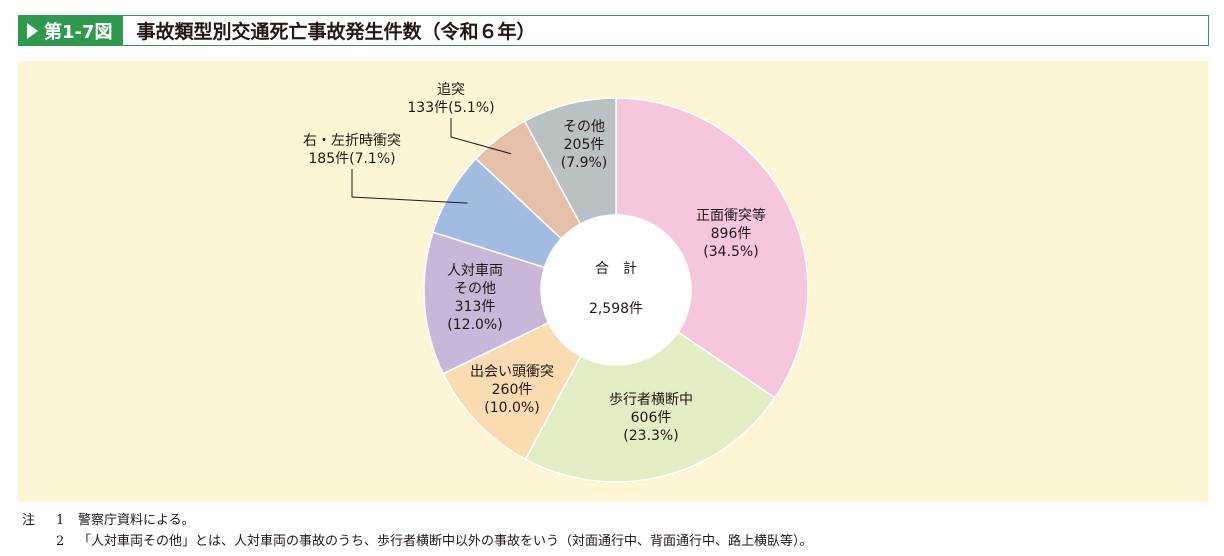 The image size is (1224, 556). What do you see at coordinates (39, 541) in the screenshot?
I see `note-marker` at bounding box center [39, 541].